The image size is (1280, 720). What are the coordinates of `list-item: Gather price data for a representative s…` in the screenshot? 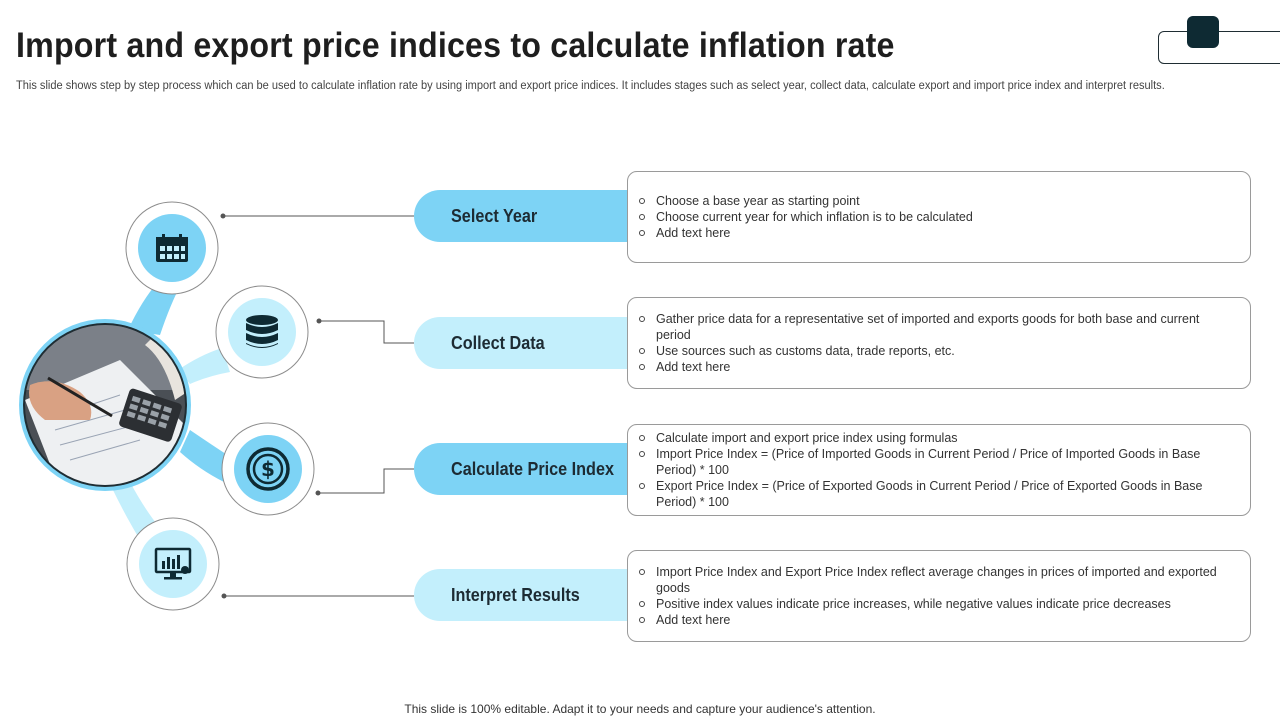 It's located at (937, 327).